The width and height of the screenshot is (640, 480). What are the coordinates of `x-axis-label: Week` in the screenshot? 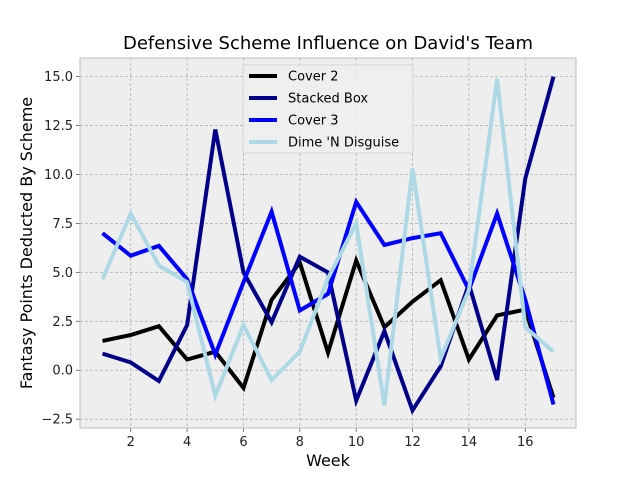 It's located at (328, 460).